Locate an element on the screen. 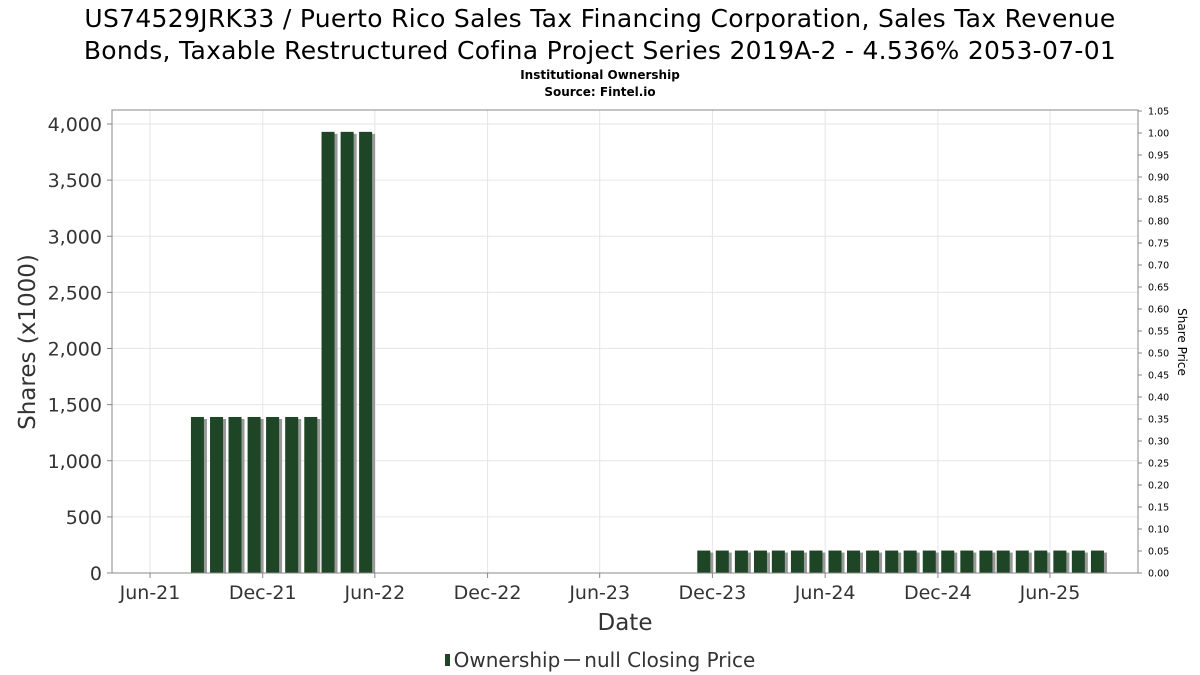  y-tick-label: 3,500 is located at coordinates (75, 181).